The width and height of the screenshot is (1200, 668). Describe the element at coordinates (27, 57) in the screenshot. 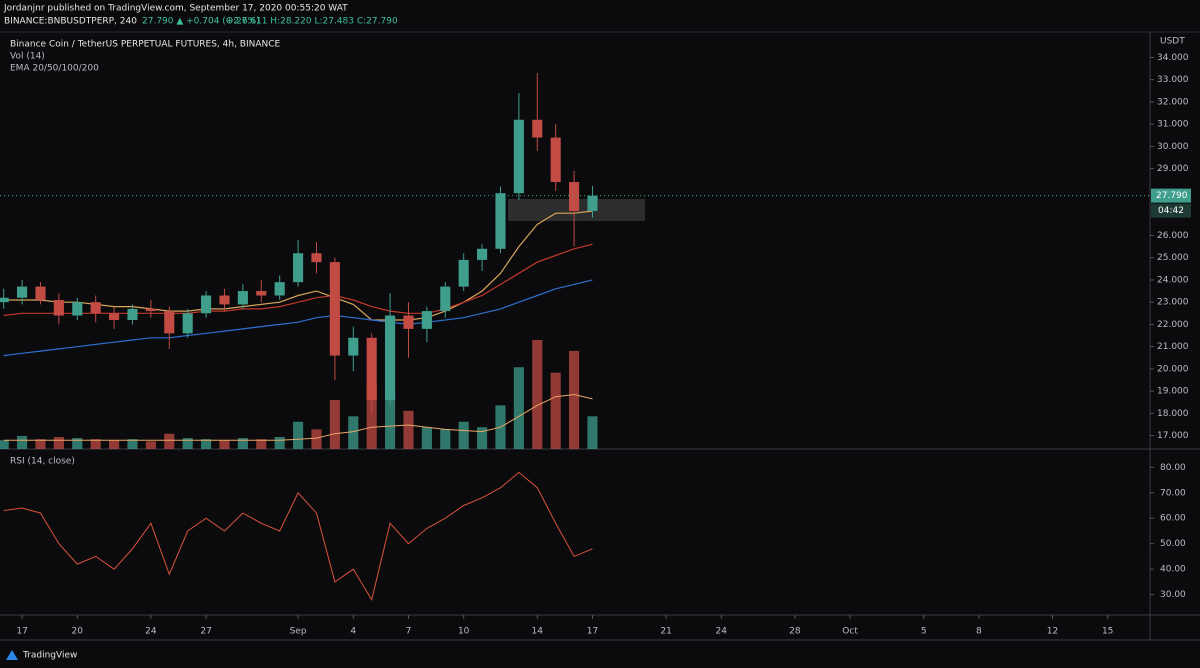

I see `volume-label: Vol (14)` at that location.